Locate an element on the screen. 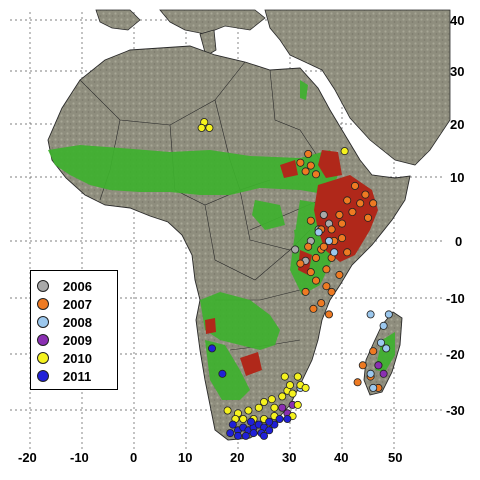  lat-tick: 30 is located at coordinates (457, 71).